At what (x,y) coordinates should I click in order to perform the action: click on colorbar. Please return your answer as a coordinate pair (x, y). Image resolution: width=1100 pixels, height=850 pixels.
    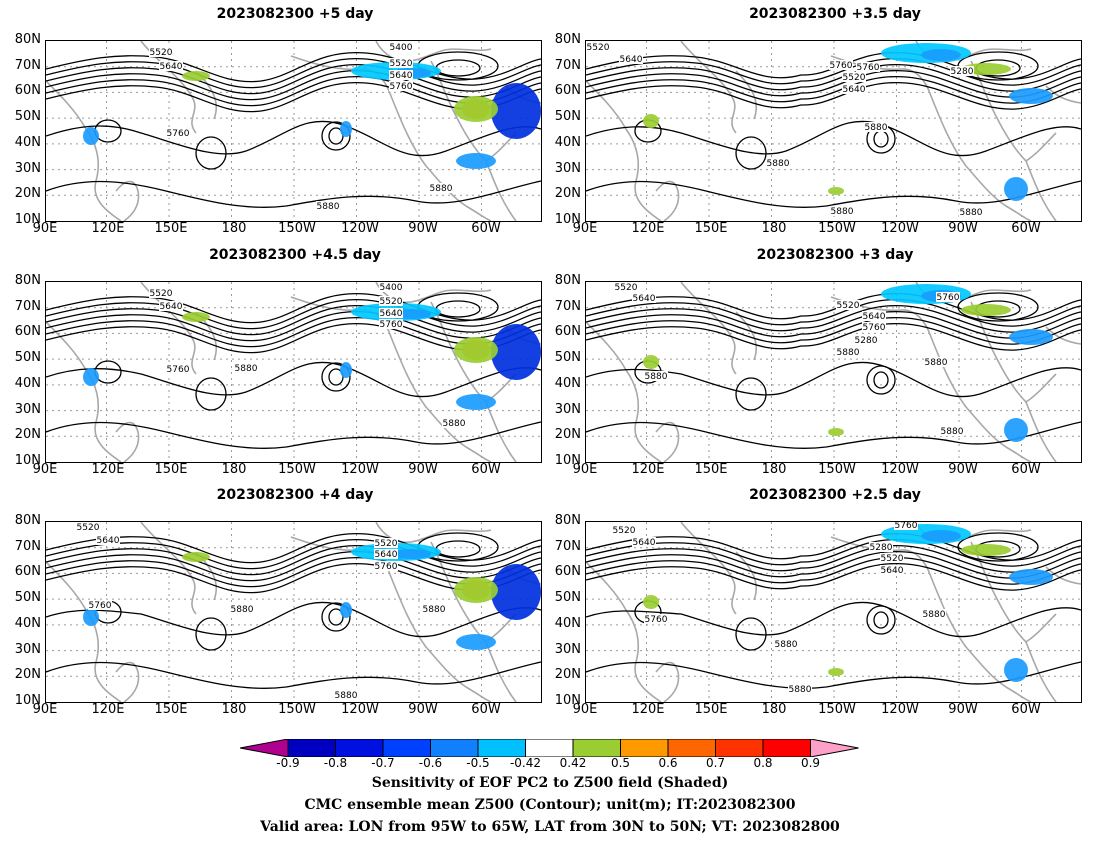
    Looking at the image, I should click on (549, 748).